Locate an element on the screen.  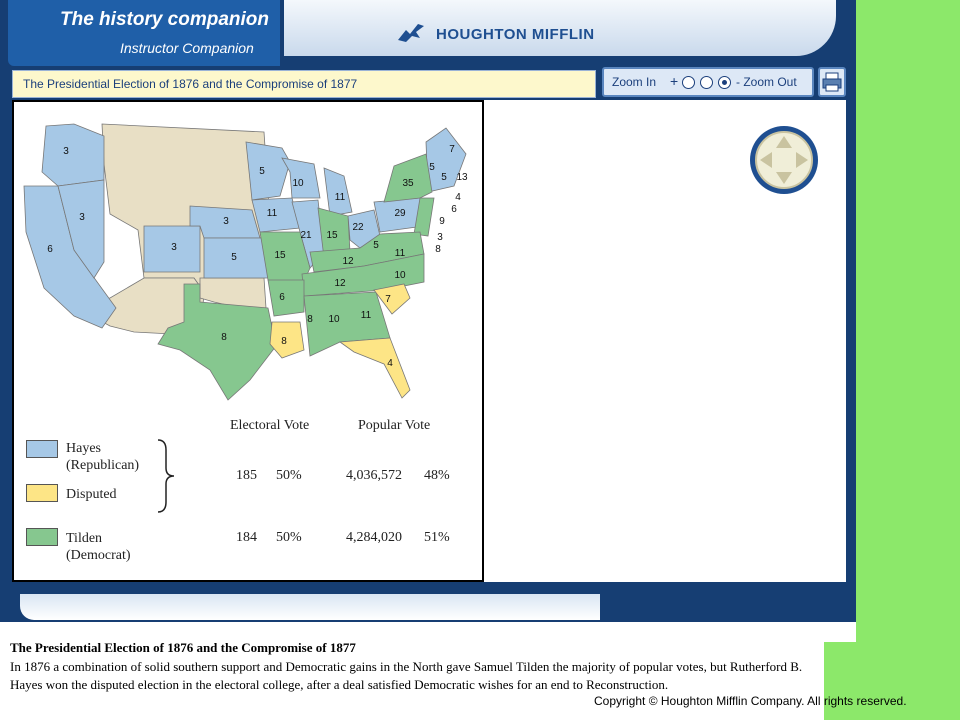
state-vote-label-oh: 22 is located at coordinates (358, 227).